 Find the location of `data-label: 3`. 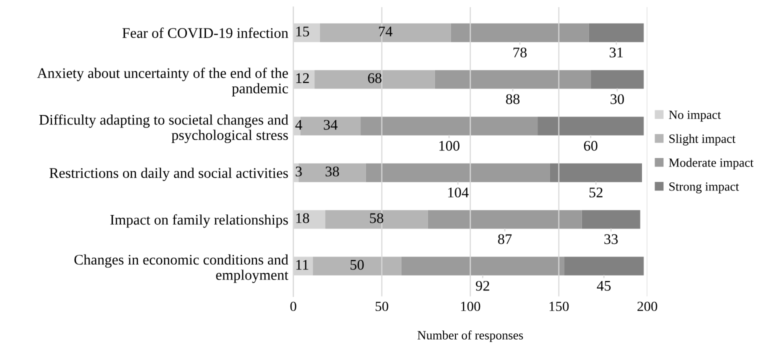

data-label: 3 is located at coordinates (299, 171).